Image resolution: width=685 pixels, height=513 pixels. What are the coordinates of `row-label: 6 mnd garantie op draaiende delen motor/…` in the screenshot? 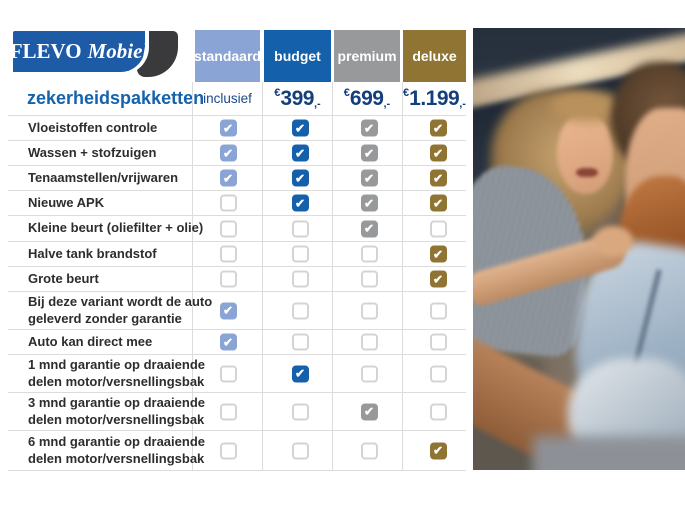 It's located at (116, 450).